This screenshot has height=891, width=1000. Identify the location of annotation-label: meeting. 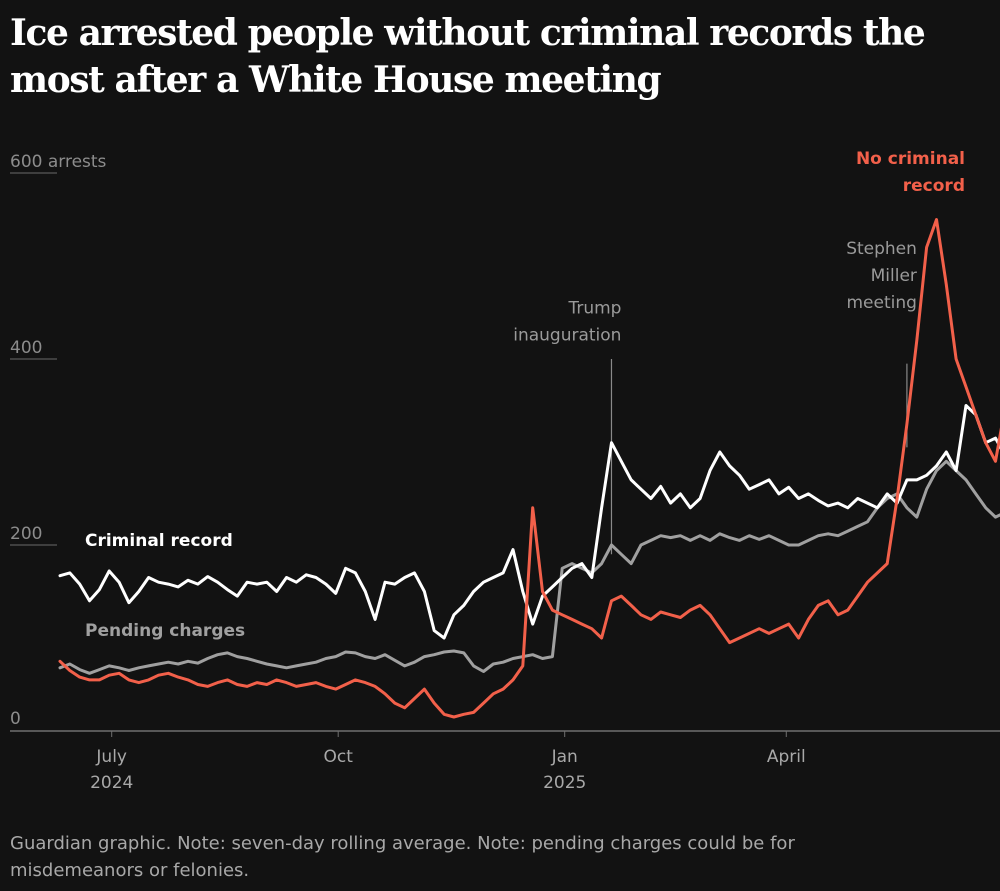
(881, 303).